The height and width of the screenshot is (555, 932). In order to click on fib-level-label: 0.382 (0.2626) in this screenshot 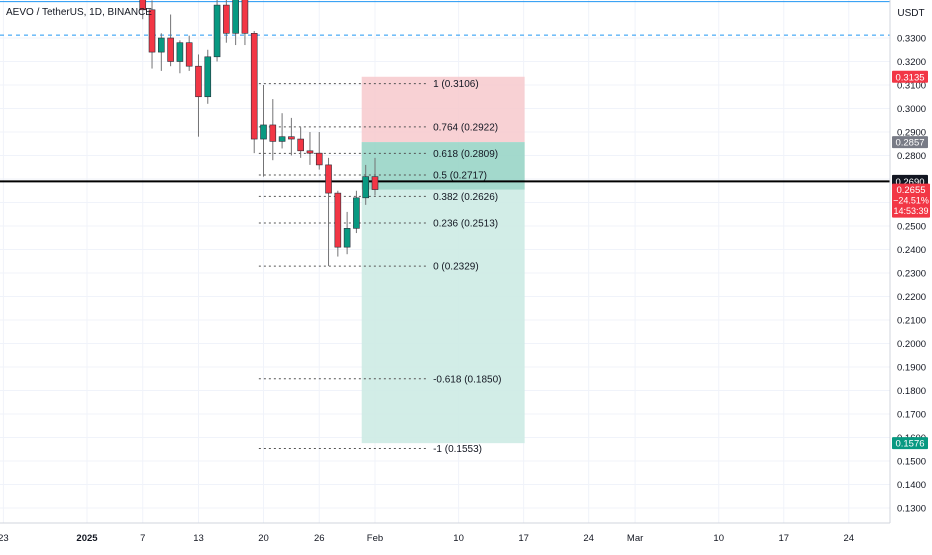, I will do `click(465, 197)`.